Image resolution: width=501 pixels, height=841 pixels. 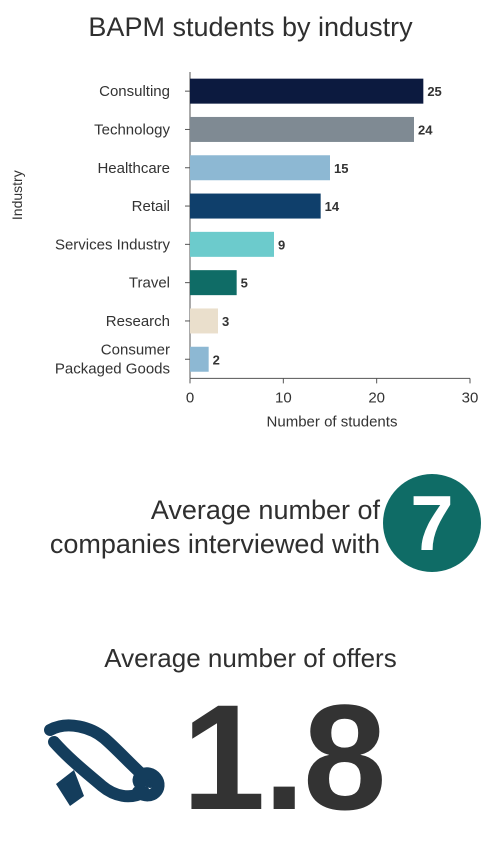 What do you see at coordinates (283, 397) in the screenshot?
I see `x-tick-label: 10` at bounding box center [283, 397].